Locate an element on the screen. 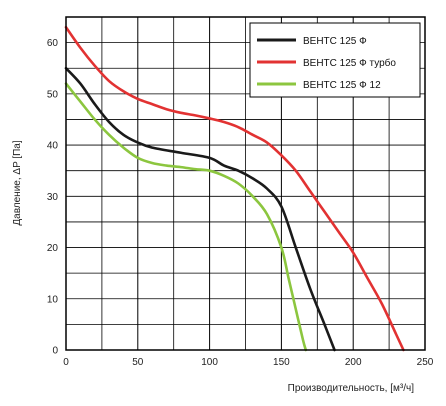 Image resolution: width=446 pixels, height=406 pixels. y-tick-label: 50 is located at coordinates (53, 94).